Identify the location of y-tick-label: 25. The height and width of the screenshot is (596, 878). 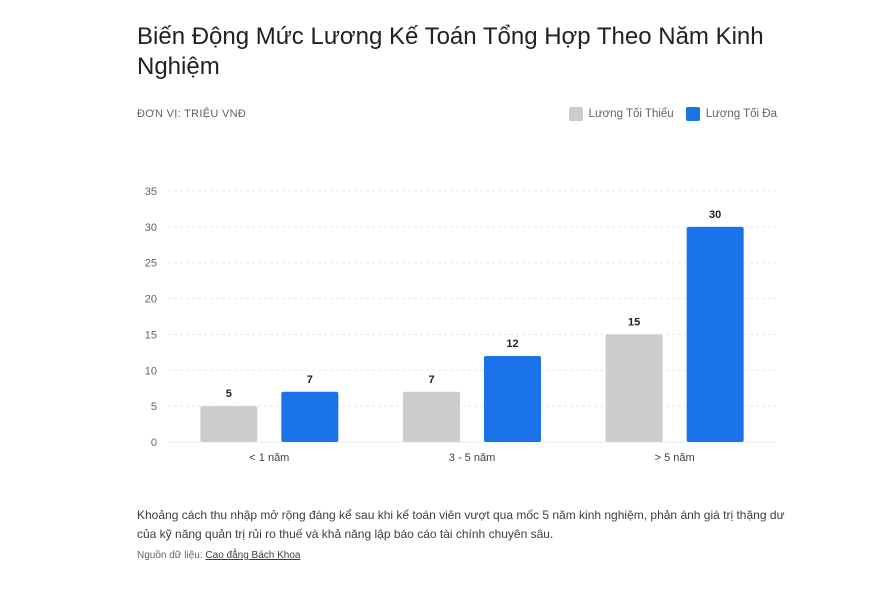
(151, 264).